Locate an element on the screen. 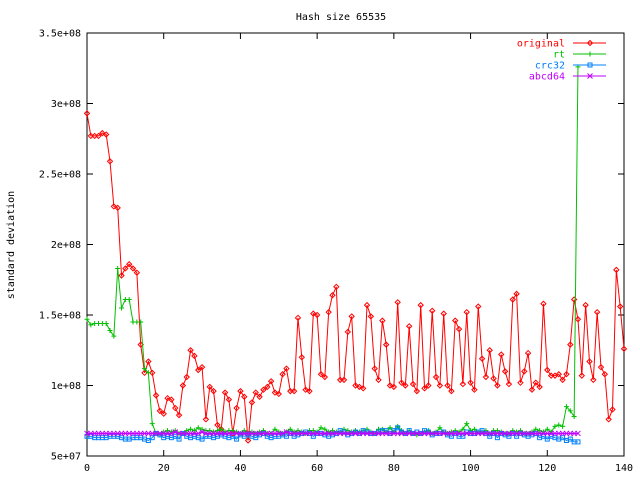  x-tick-label: 0 is located at coordinates (87, 468).